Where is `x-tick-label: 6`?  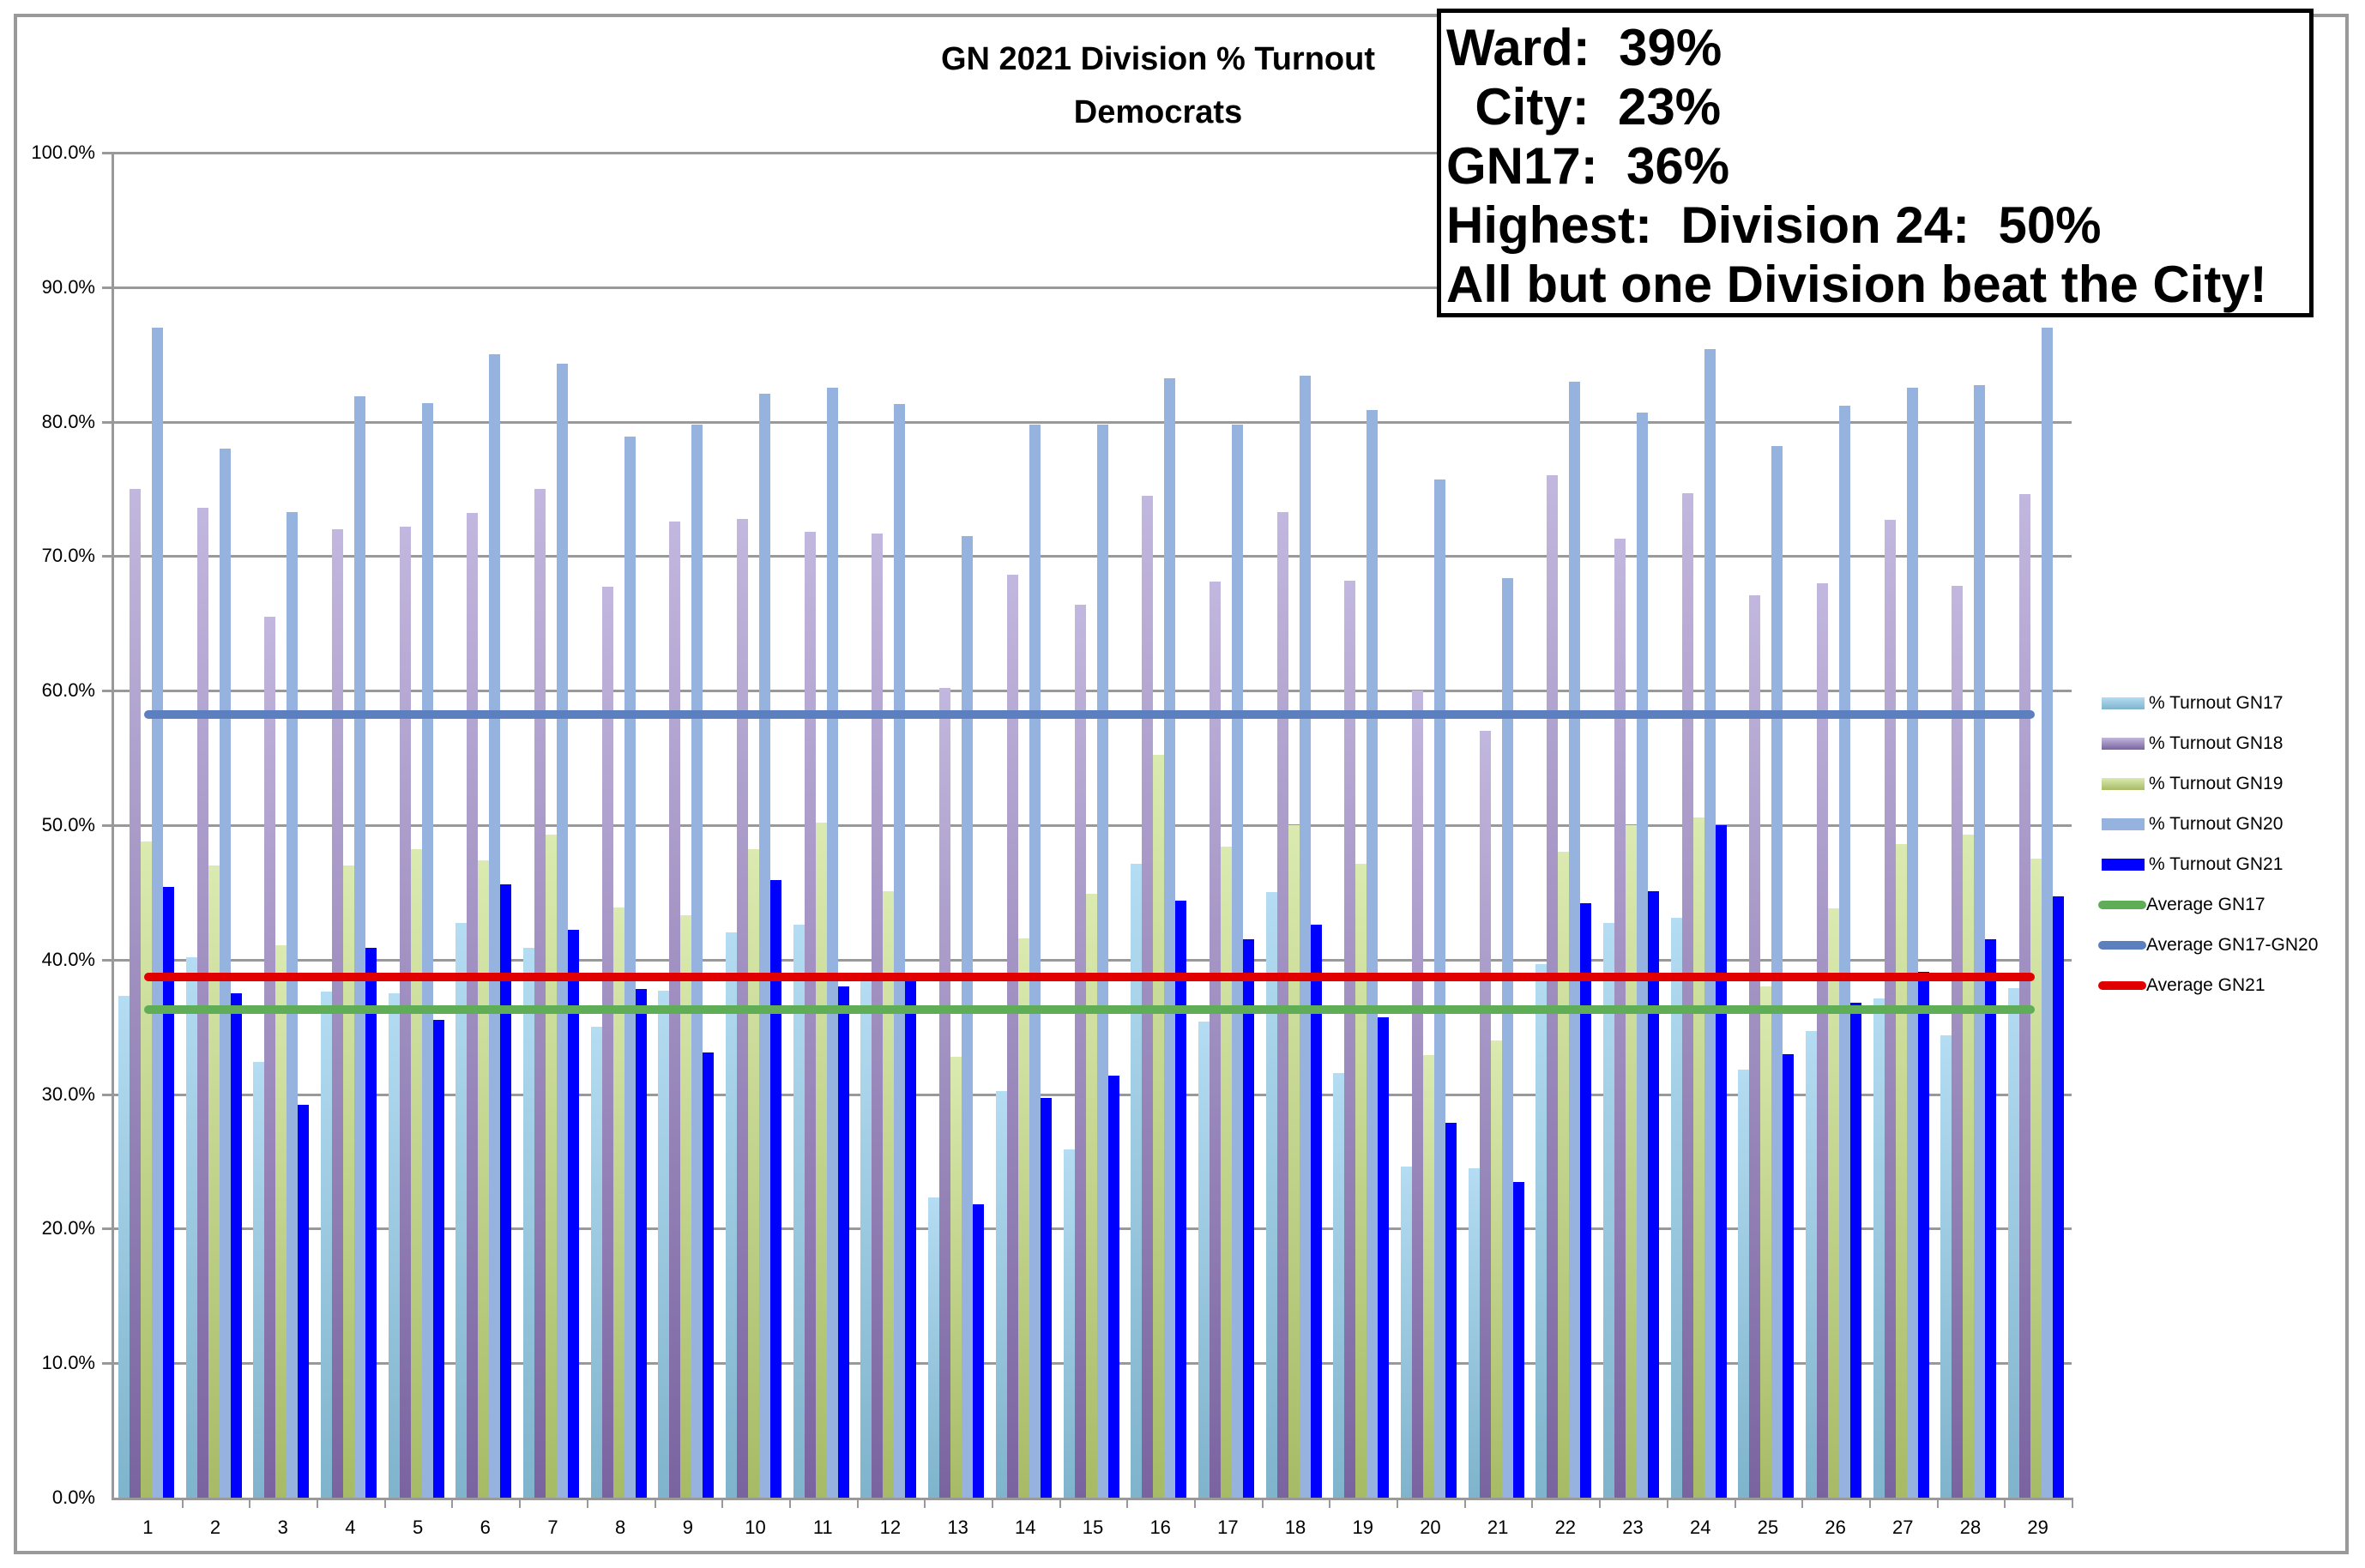
x-tick-label: 6 is located at coordinates (486, 1528).